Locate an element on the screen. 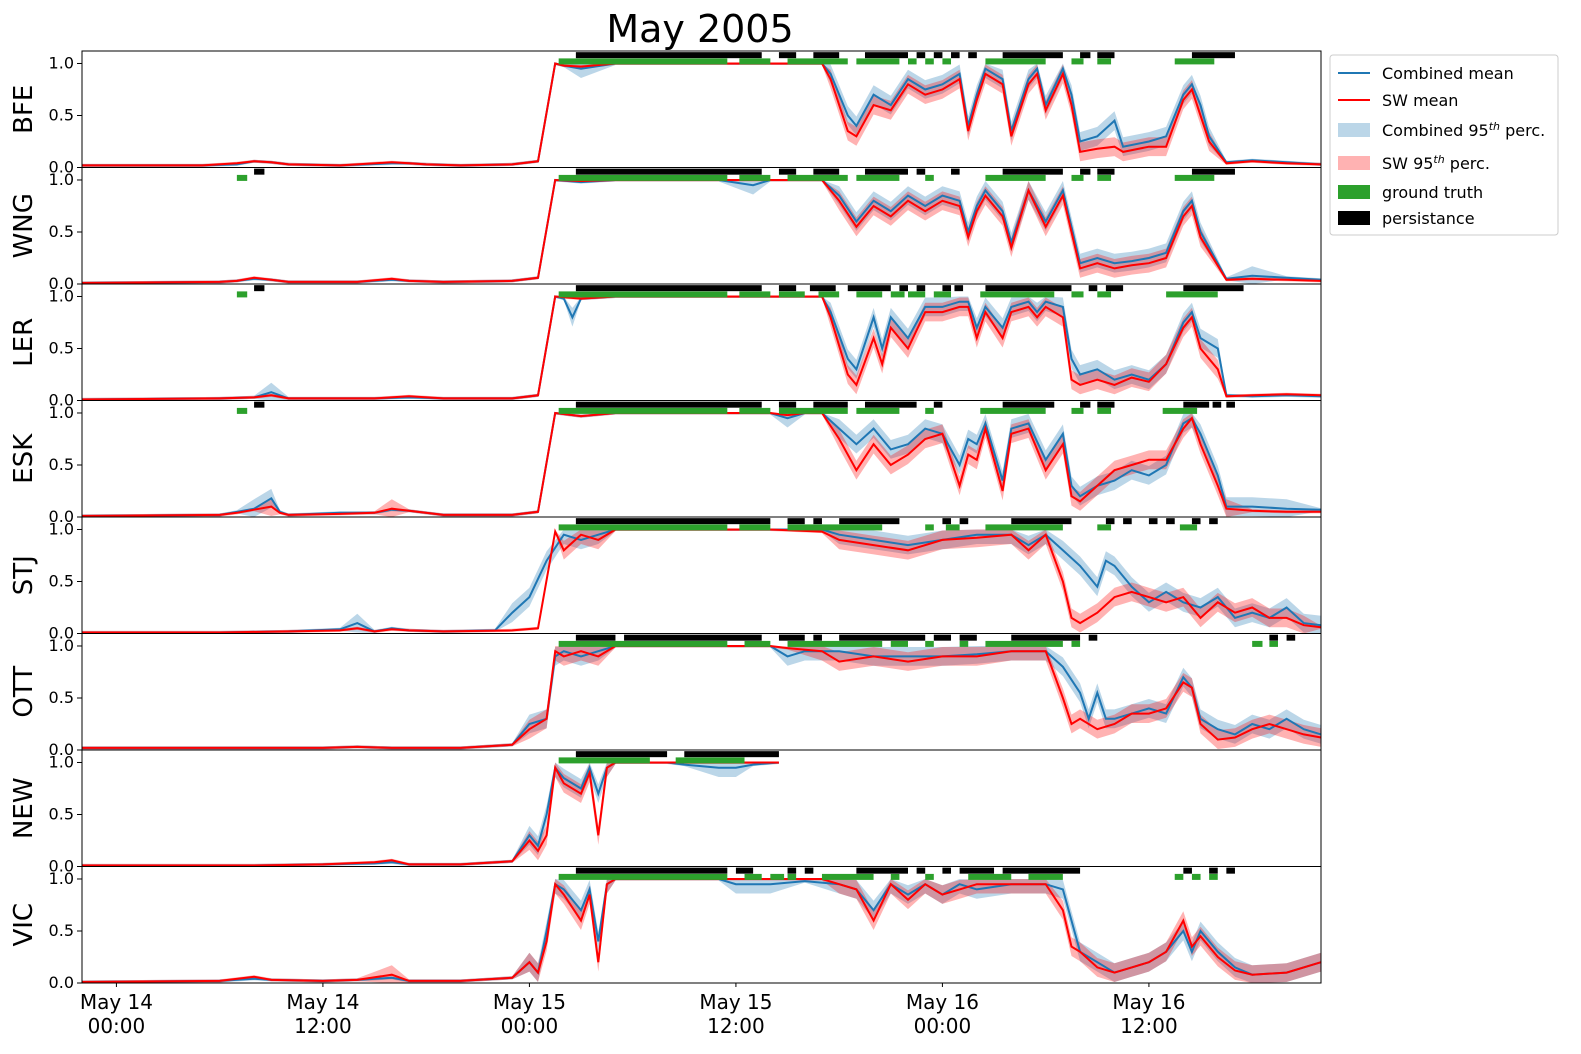 The height and width of the screenshot is (1054, 1581). panel-label-bfe: BFE is located at coordinates (24, 109).